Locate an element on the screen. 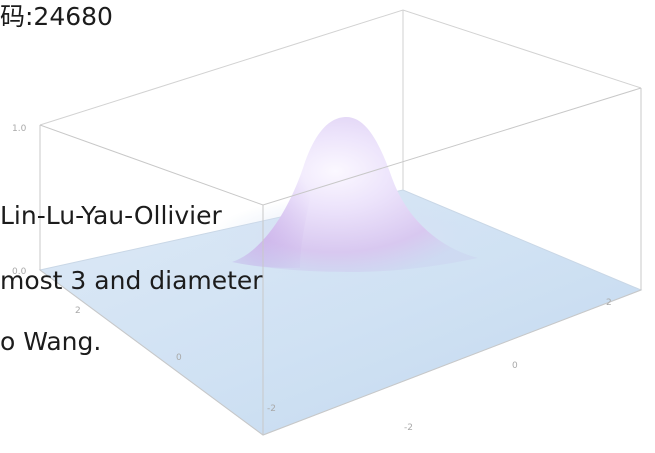 The width and height of the screenshot is (655, 453). x-tick-label: -2 is located at coordinates (271, 409).